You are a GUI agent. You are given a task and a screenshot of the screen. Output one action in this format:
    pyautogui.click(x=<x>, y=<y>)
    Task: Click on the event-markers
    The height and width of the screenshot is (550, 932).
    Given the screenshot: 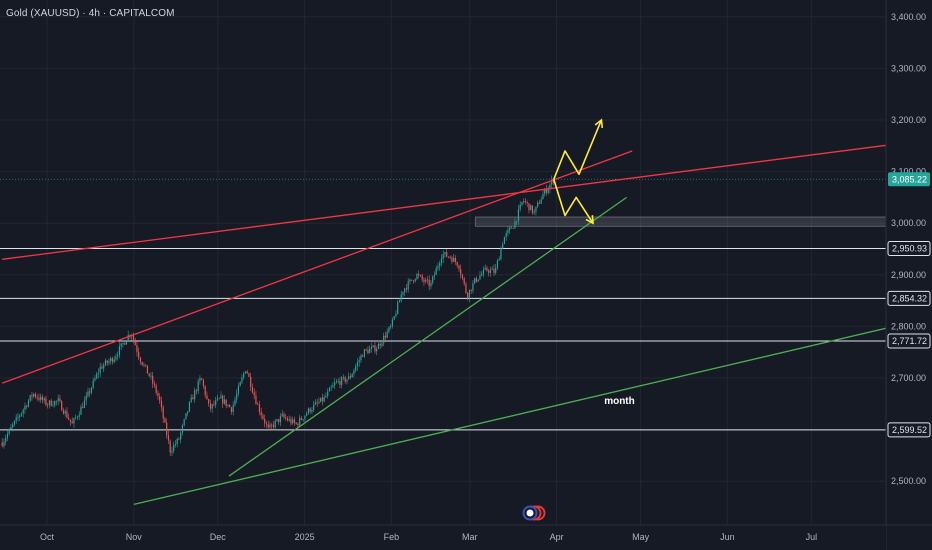 What is the action you would take?
    pyautogui.click(x=534, y=513)
    